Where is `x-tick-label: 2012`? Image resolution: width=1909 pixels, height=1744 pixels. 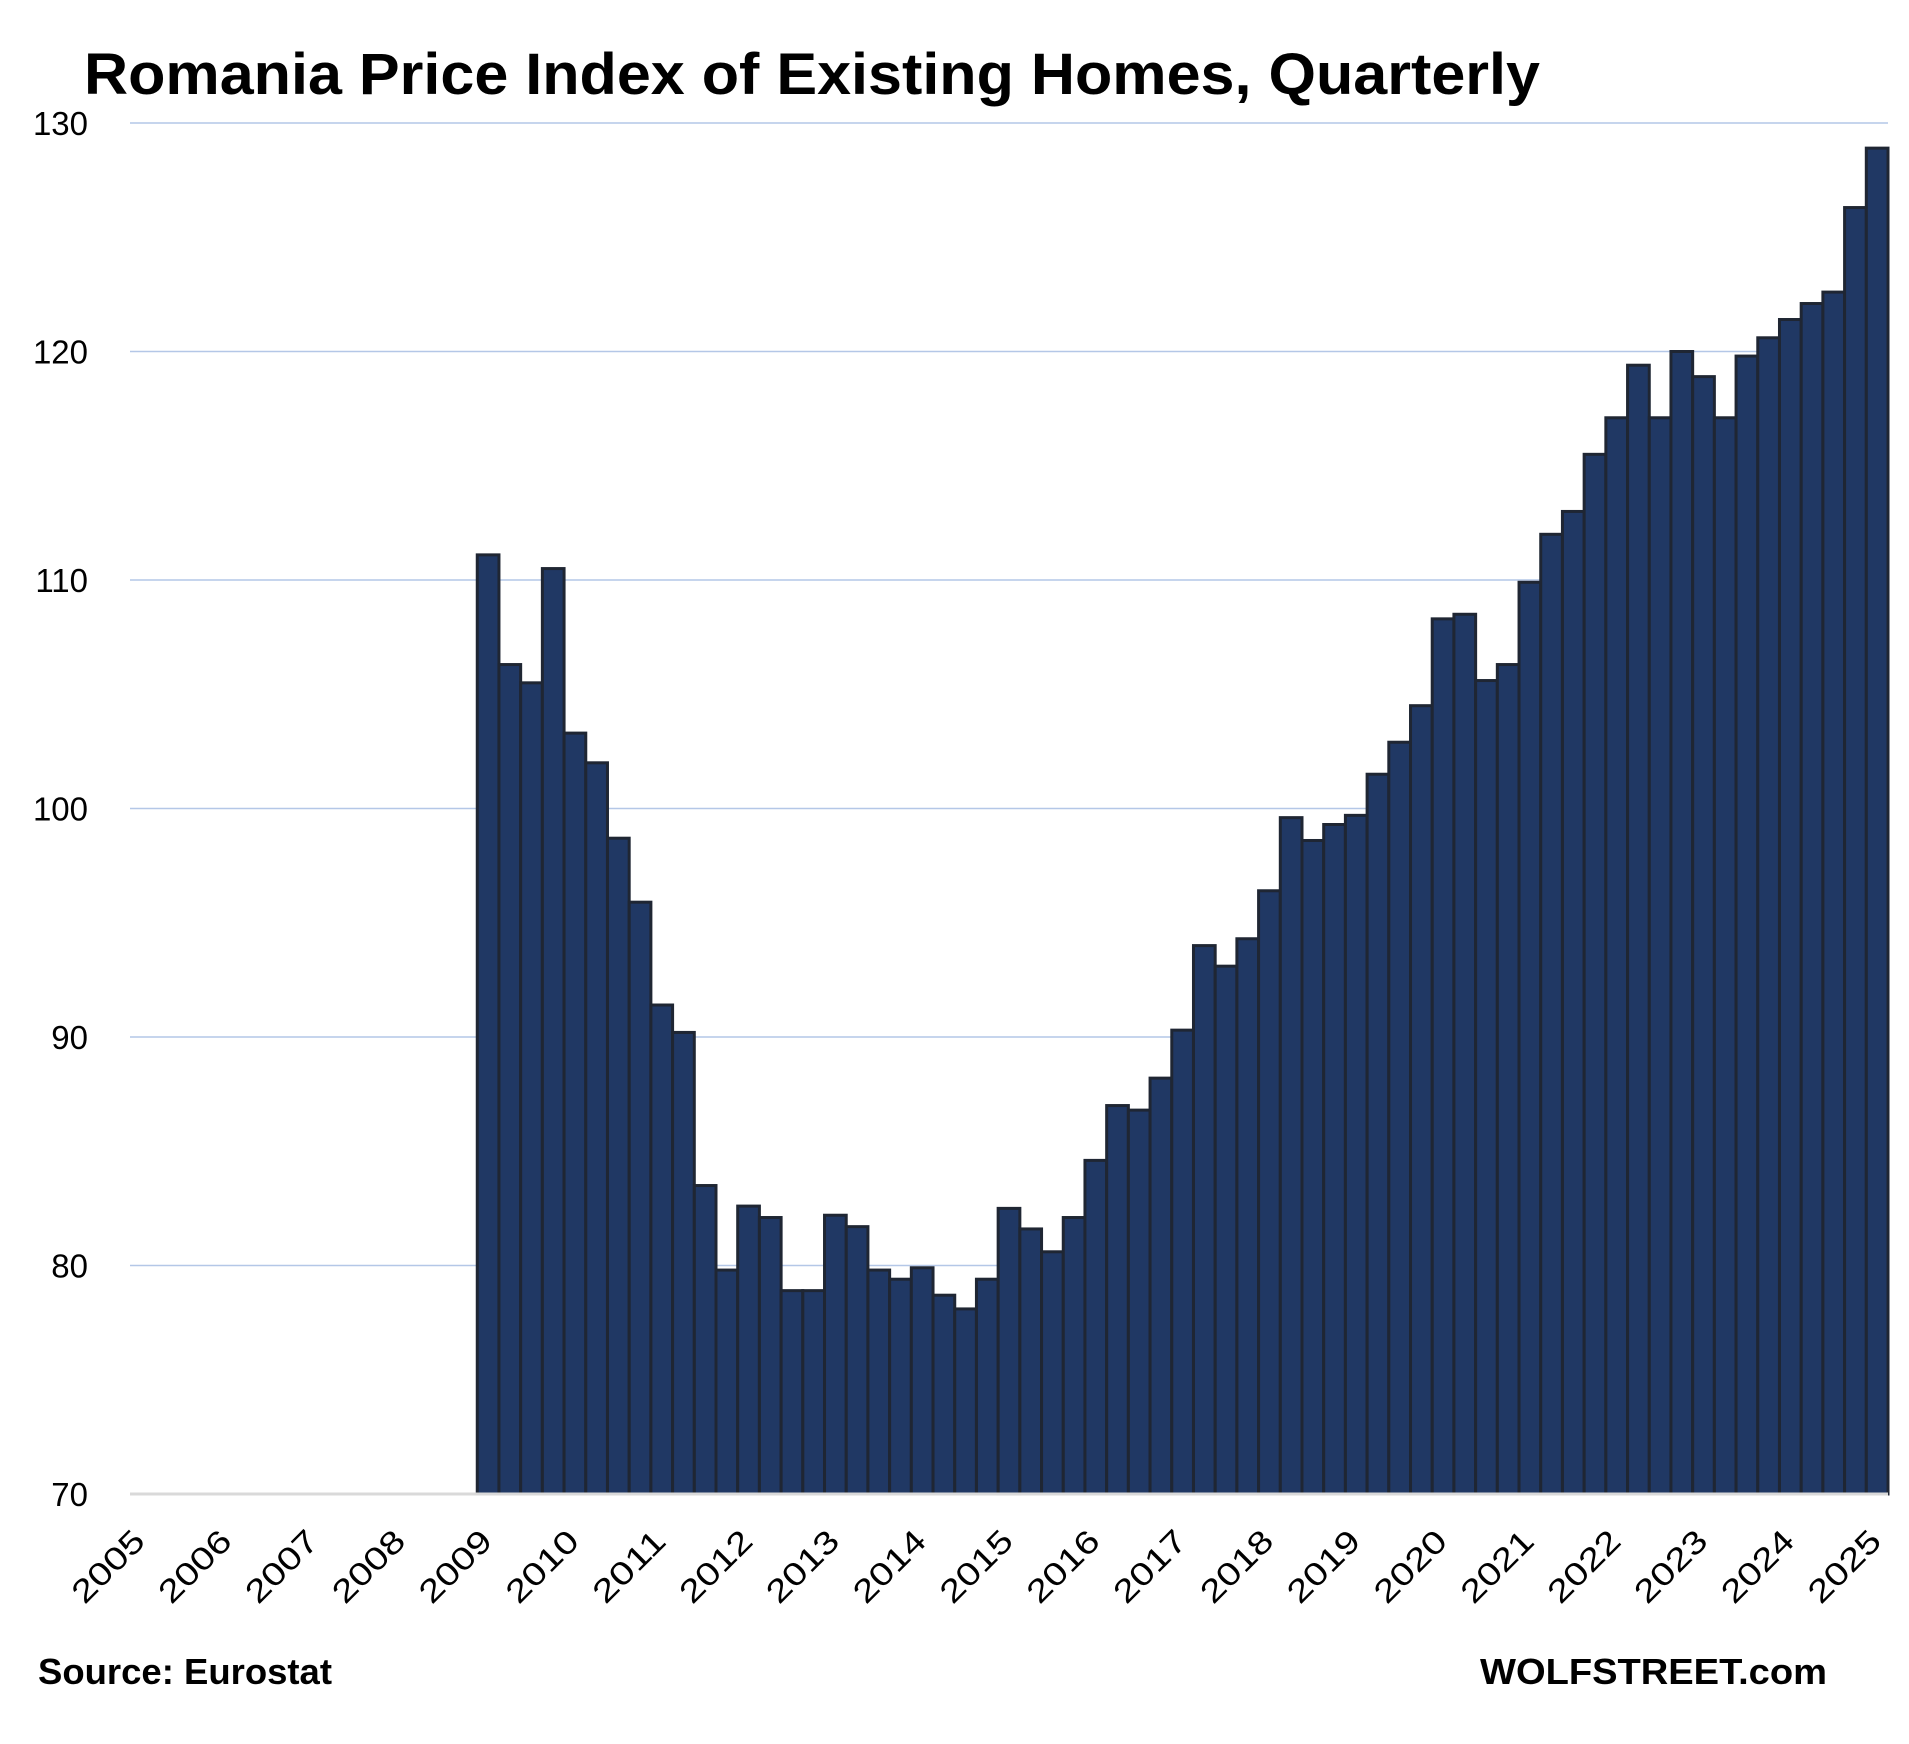 x-tick-label: 2012 is located at coordinates (716, 1566).